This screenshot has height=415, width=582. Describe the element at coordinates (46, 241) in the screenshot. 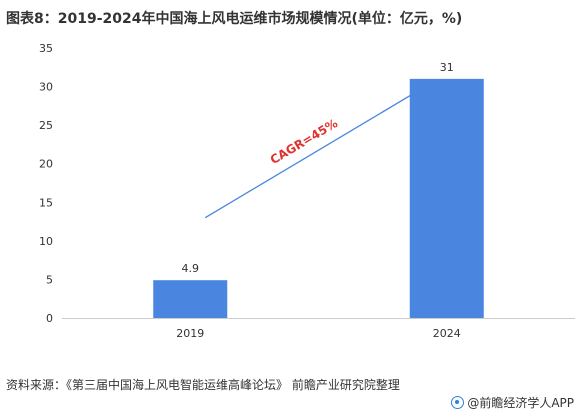

I see `y-tick-label: 10` at that location.